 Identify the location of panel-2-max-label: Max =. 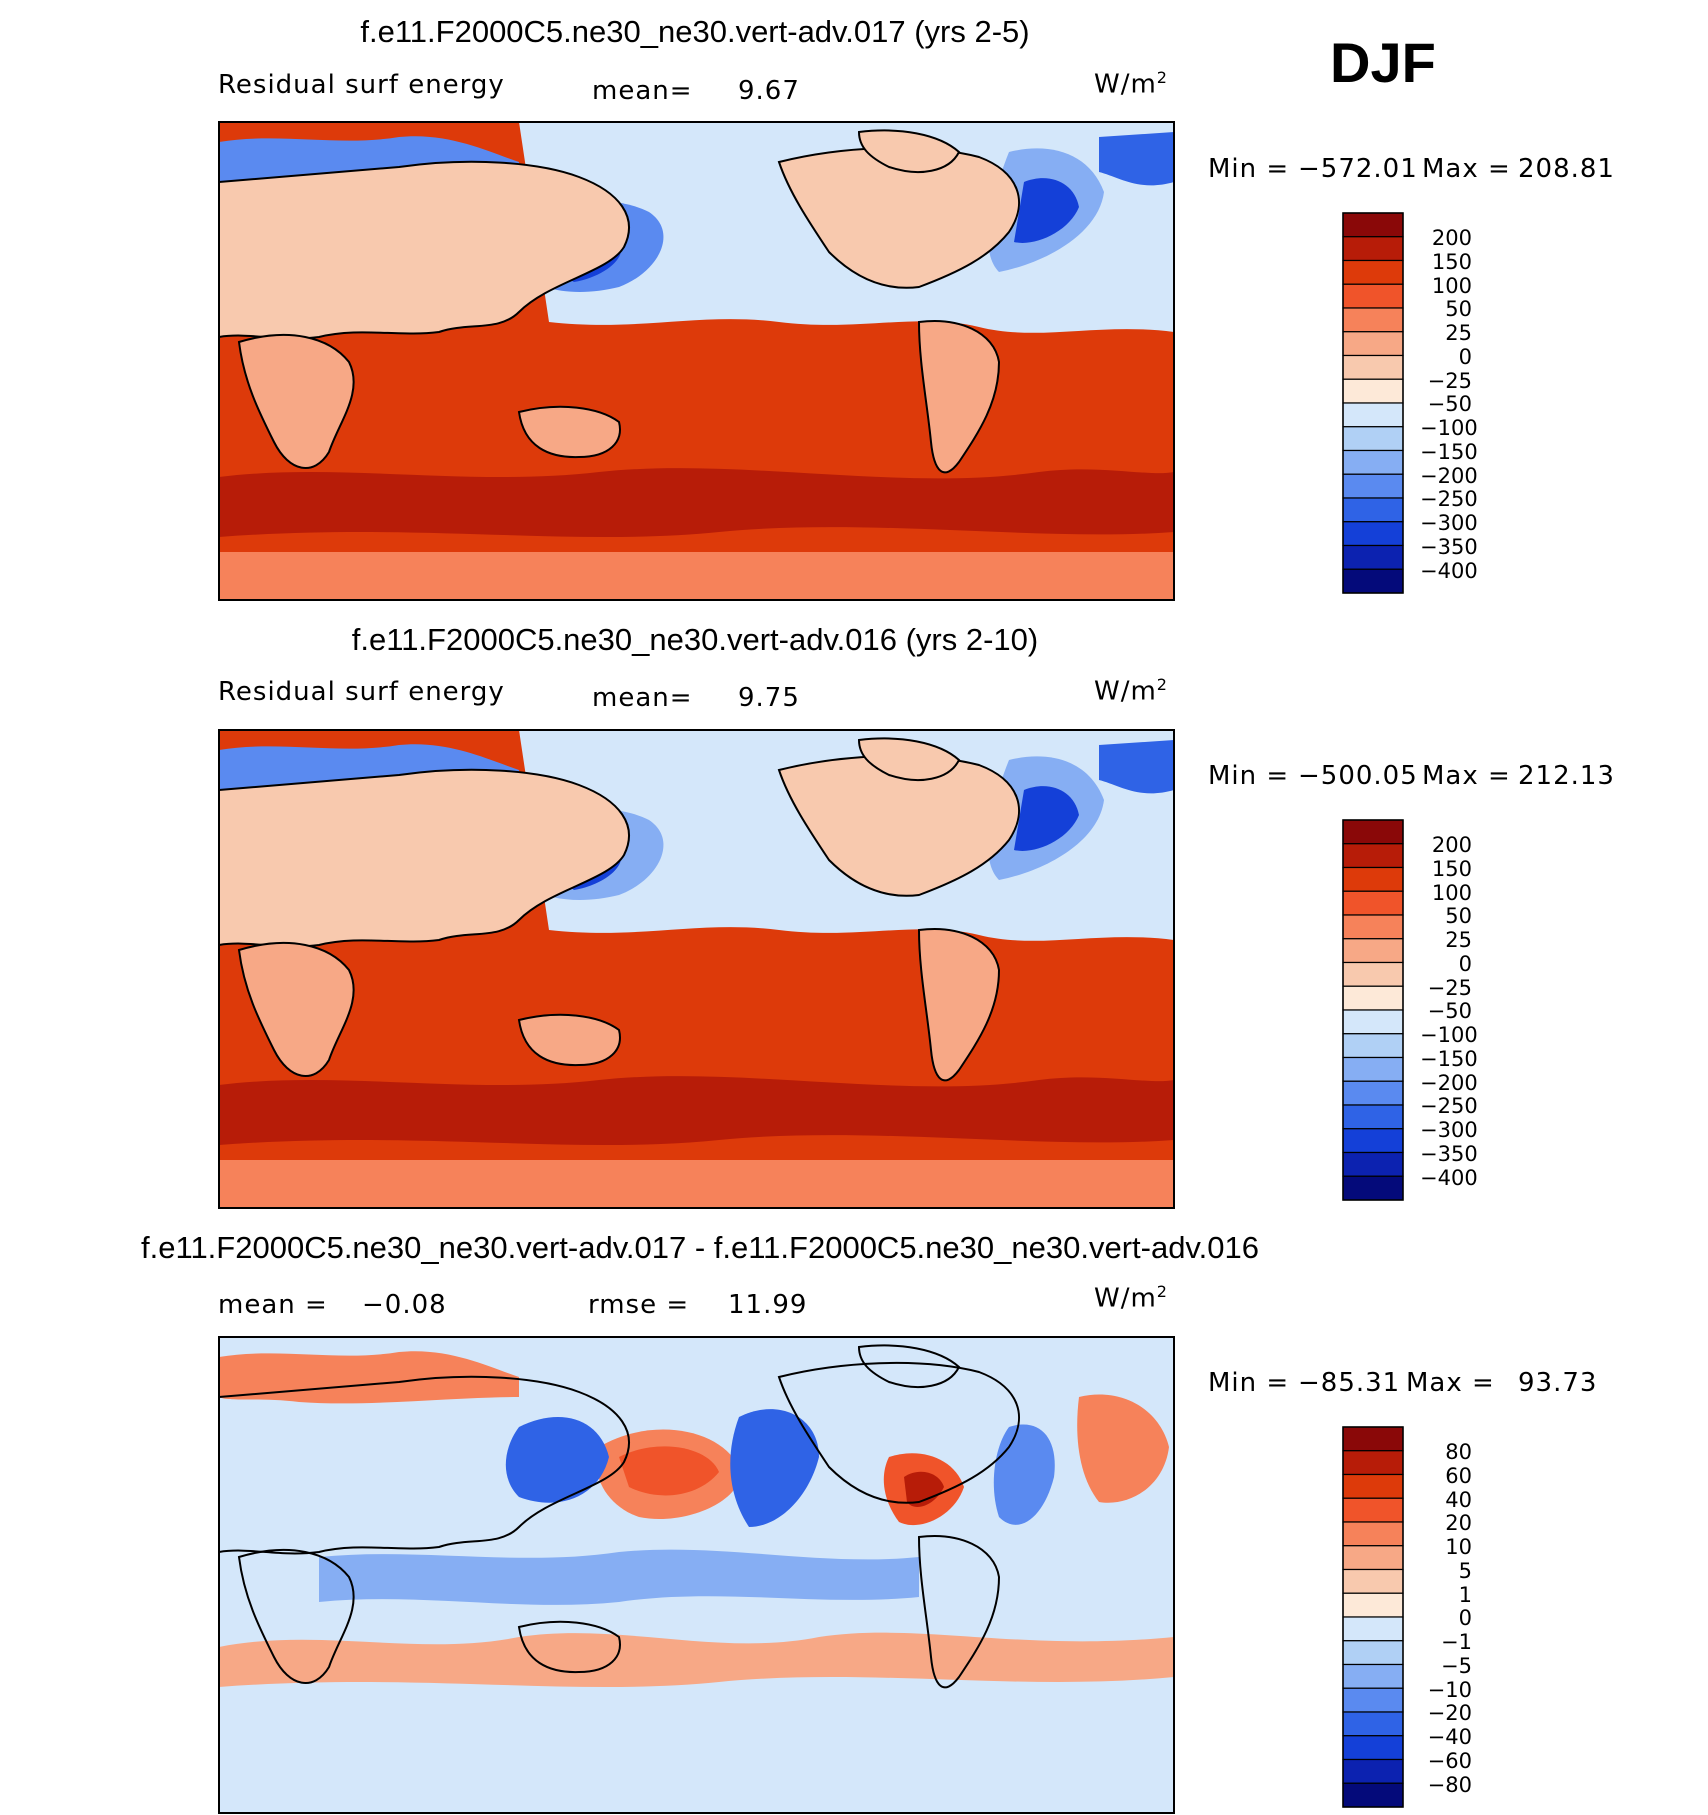
(1466, 776).